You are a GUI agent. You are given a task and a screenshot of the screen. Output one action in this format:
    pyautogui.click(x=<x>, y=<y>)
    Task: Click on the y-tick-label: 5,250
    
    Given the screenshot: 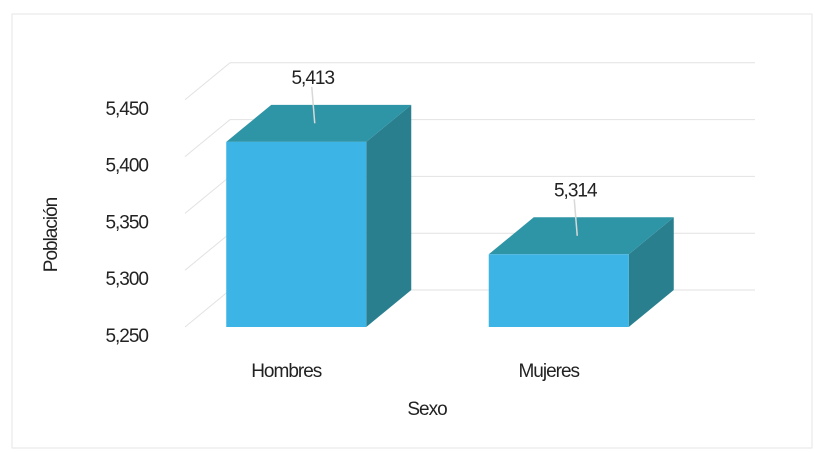 What is the action you would take?
    pyautogui.click(x=126, y=336)
    